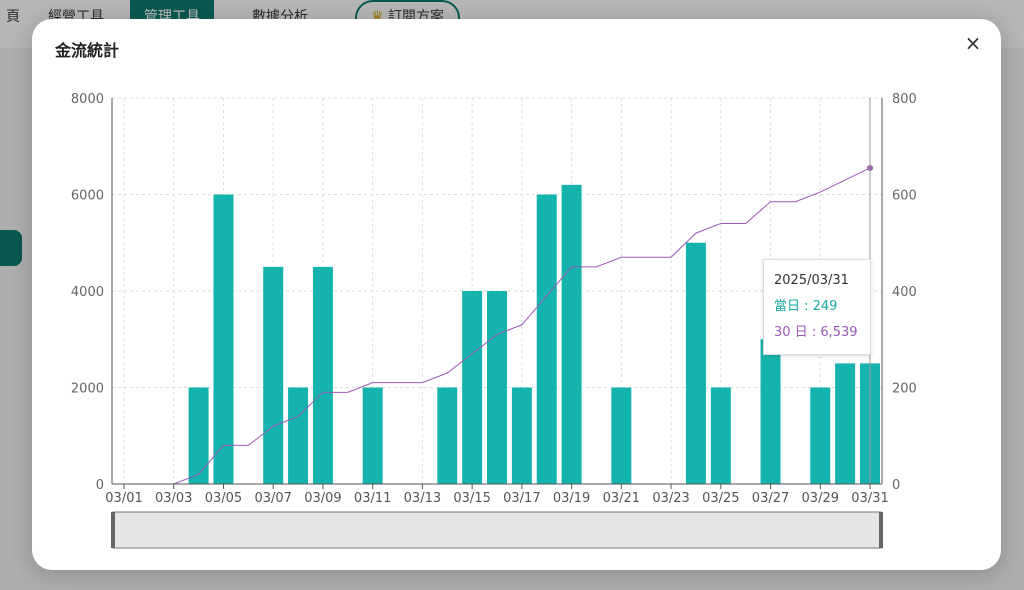 This screenshot has width=1024, height=590. I want to click on x-tick-label: 03/23, so click(670, 498).